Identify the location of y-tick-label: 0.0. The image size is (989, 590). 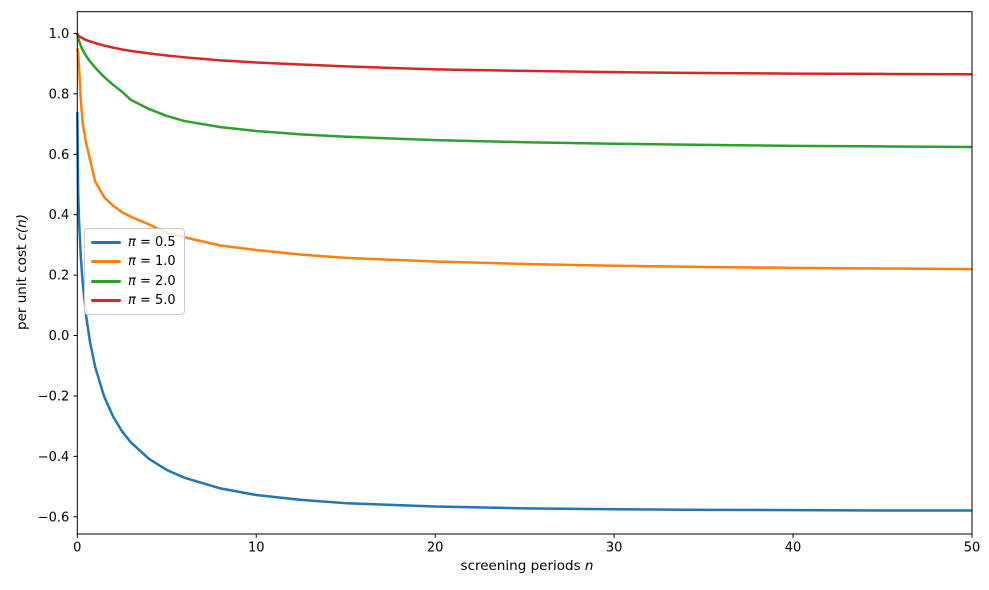
(59, 336).